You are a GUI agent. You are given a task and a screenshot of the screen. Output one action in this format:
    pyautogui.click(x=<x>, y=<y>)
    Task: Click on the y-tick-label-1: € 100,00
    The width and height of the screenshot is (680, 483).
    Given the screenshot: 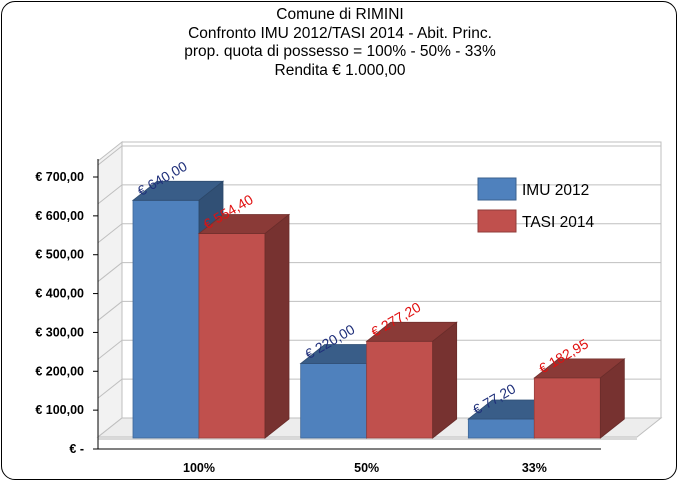 What is the action you would take?
    pyautogui.click(x=59, y=410)
    